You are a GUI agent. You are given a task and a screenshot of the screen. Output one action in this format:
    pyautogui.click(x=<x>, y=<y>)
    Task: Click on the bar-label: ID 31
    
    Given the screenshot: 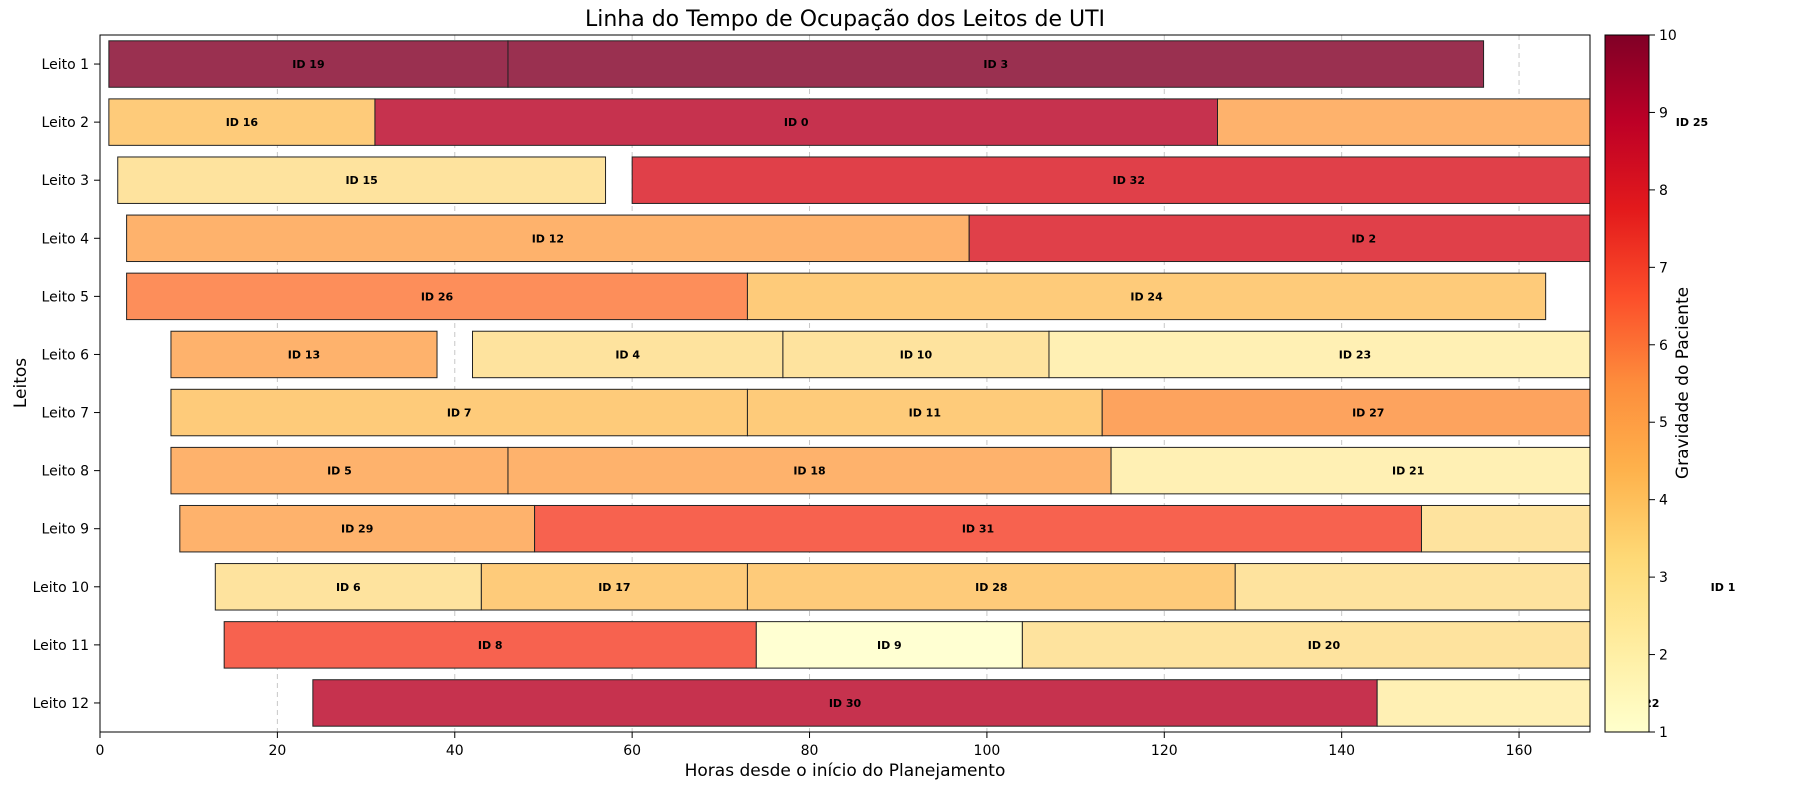 What is the action you would take?
    pyautogui.click(x=978, y=529)
    